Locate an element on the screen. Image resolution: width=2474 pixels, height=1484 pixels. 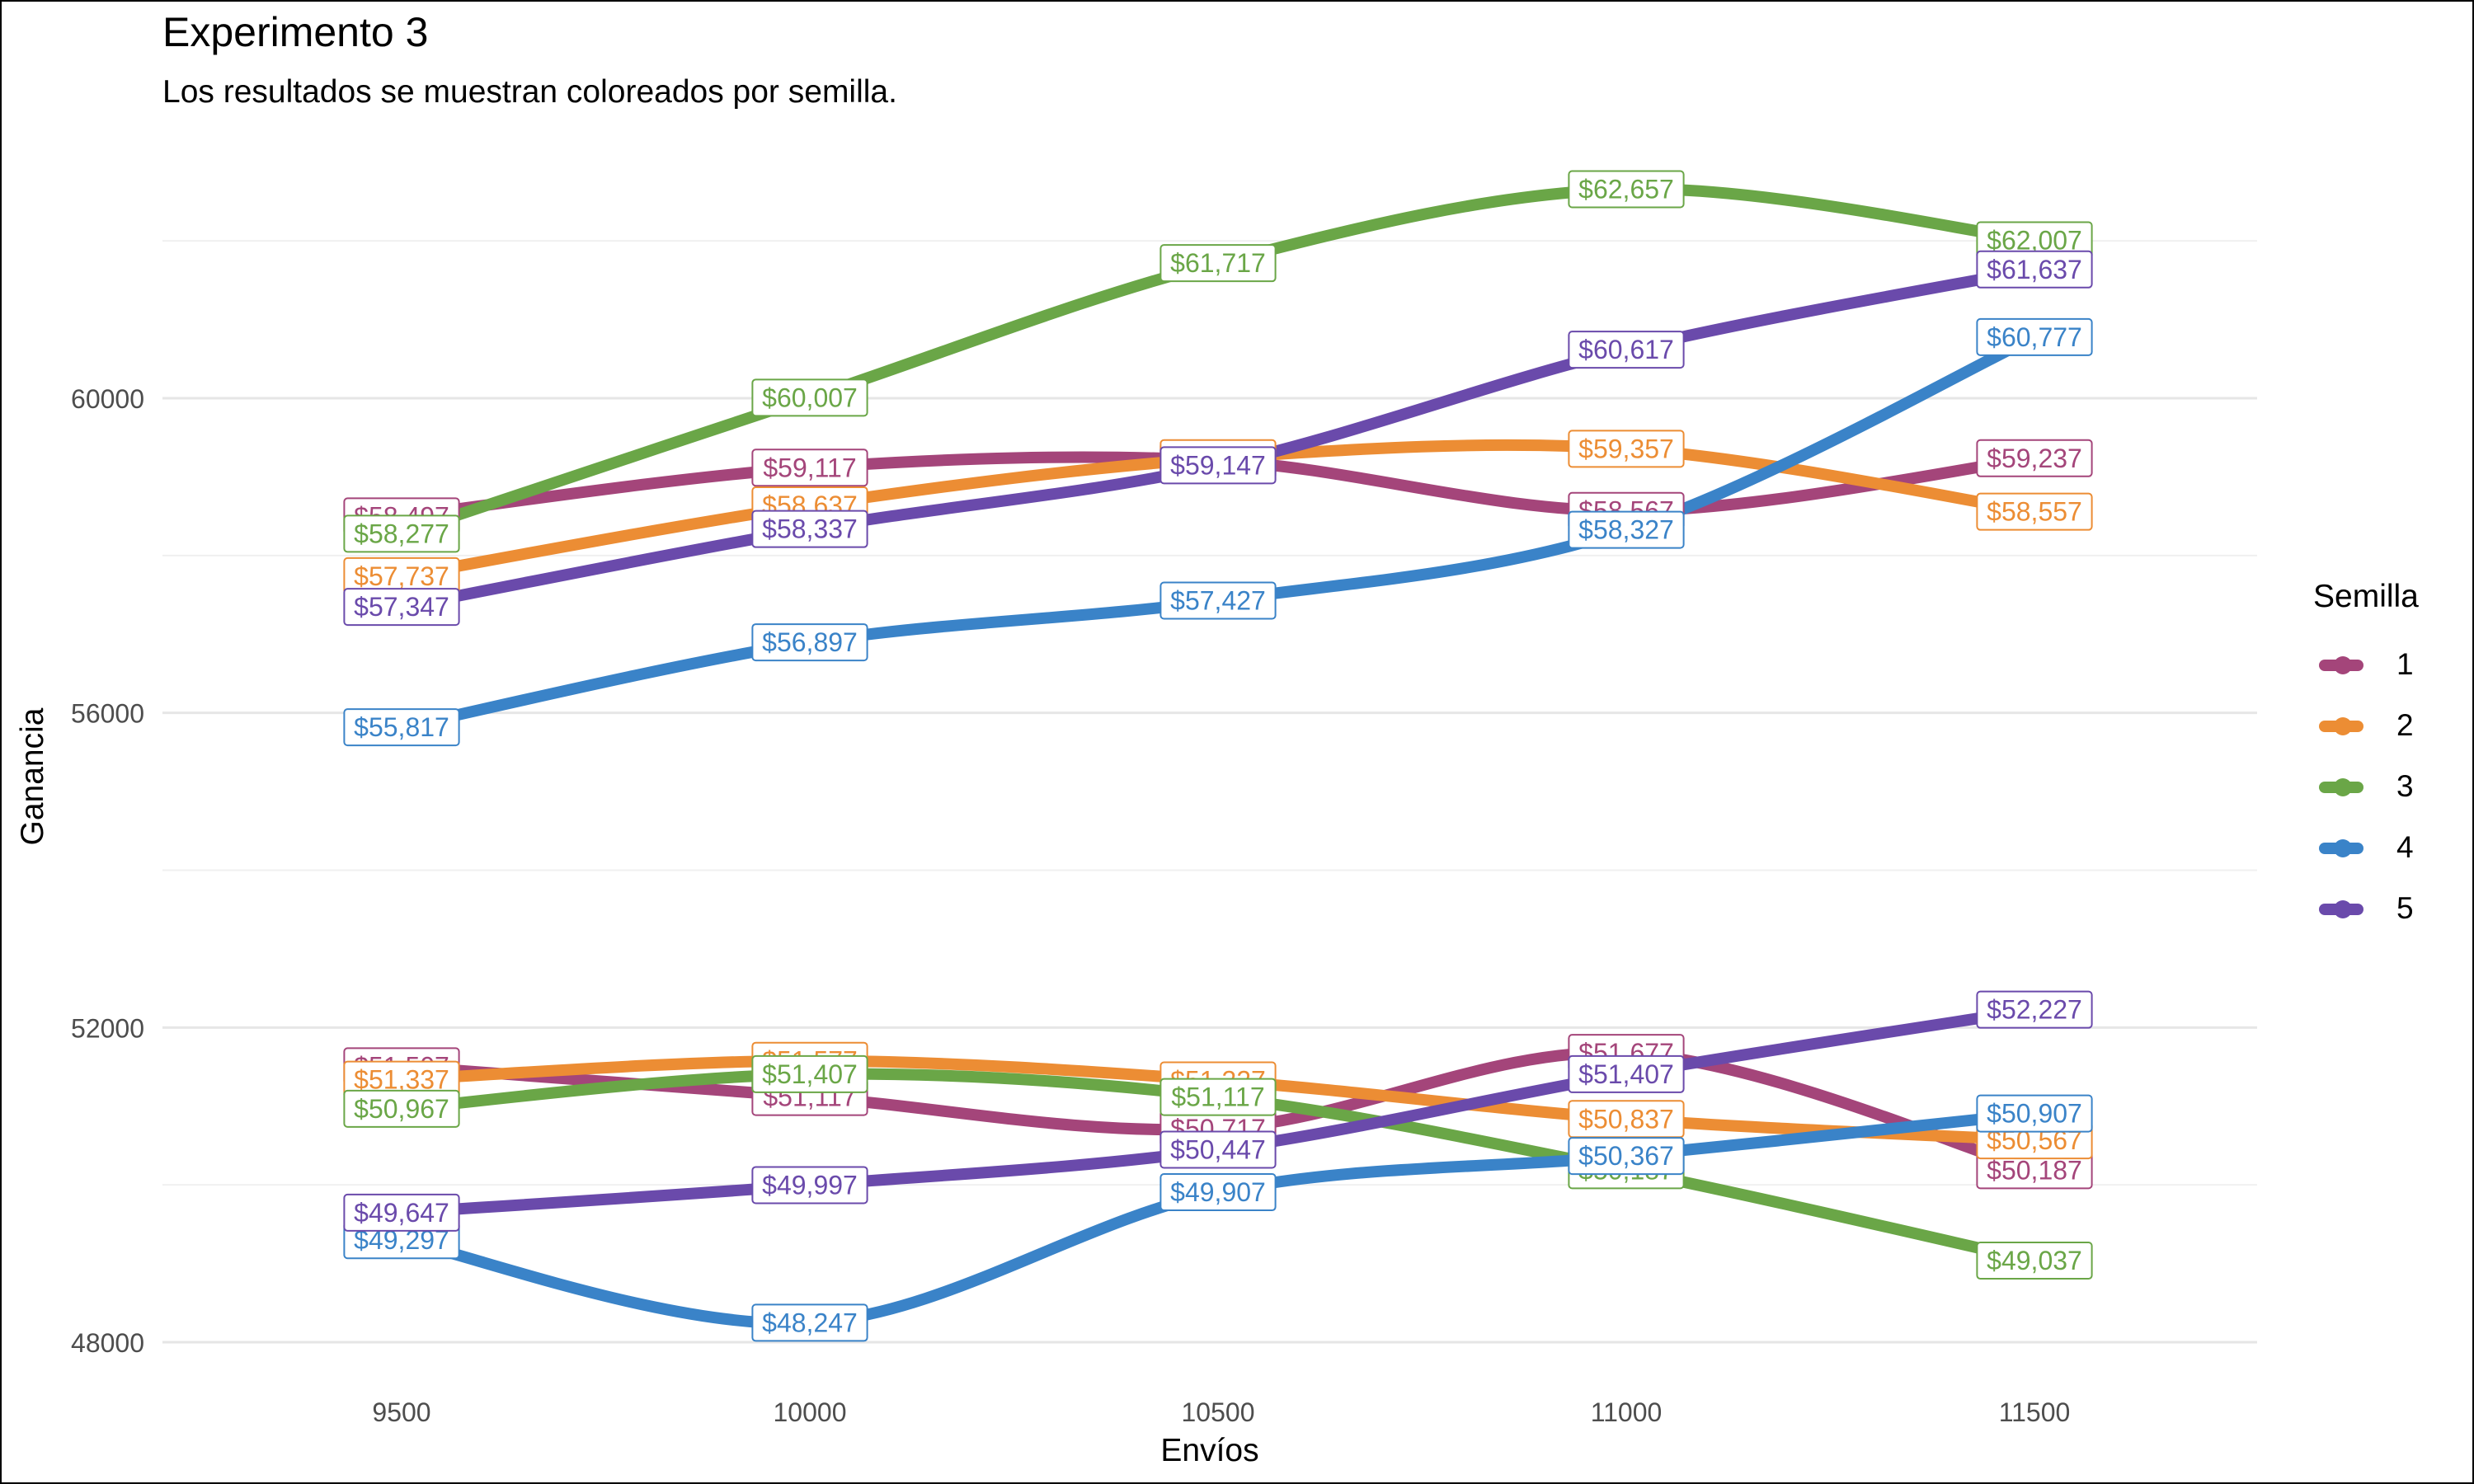
data-label-5: $61,637 is located at coordinates (2034, 269).